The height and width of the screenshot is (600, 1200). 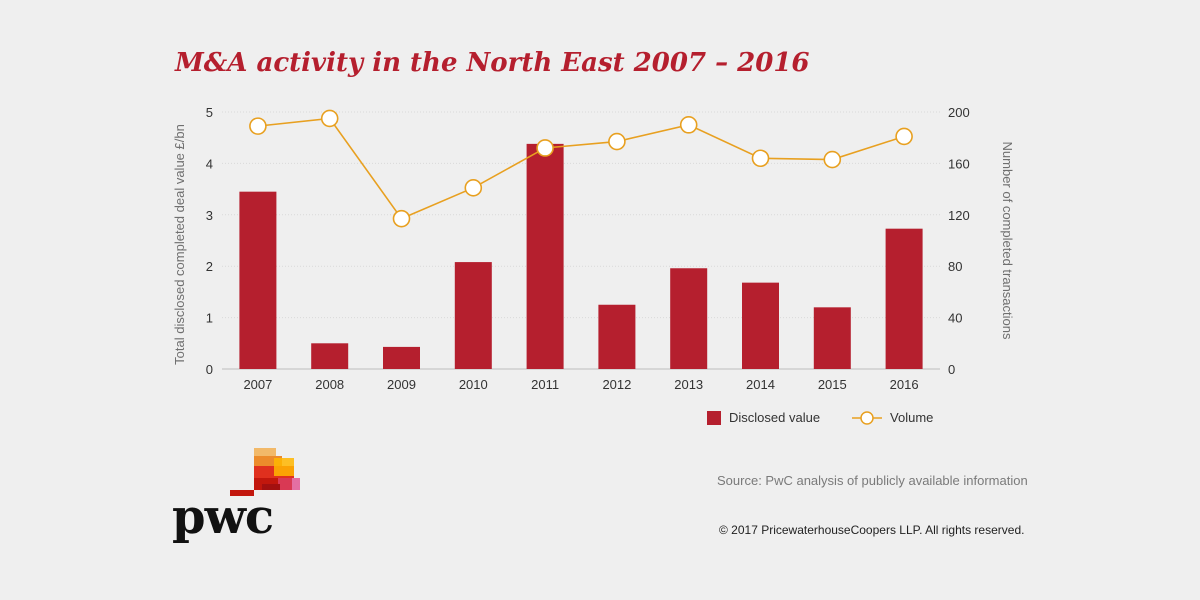 What do you see at coordinates (959, 163) in the screenshot?
I see `y-right-tick-label: 160` at bounding box center [959, 163].